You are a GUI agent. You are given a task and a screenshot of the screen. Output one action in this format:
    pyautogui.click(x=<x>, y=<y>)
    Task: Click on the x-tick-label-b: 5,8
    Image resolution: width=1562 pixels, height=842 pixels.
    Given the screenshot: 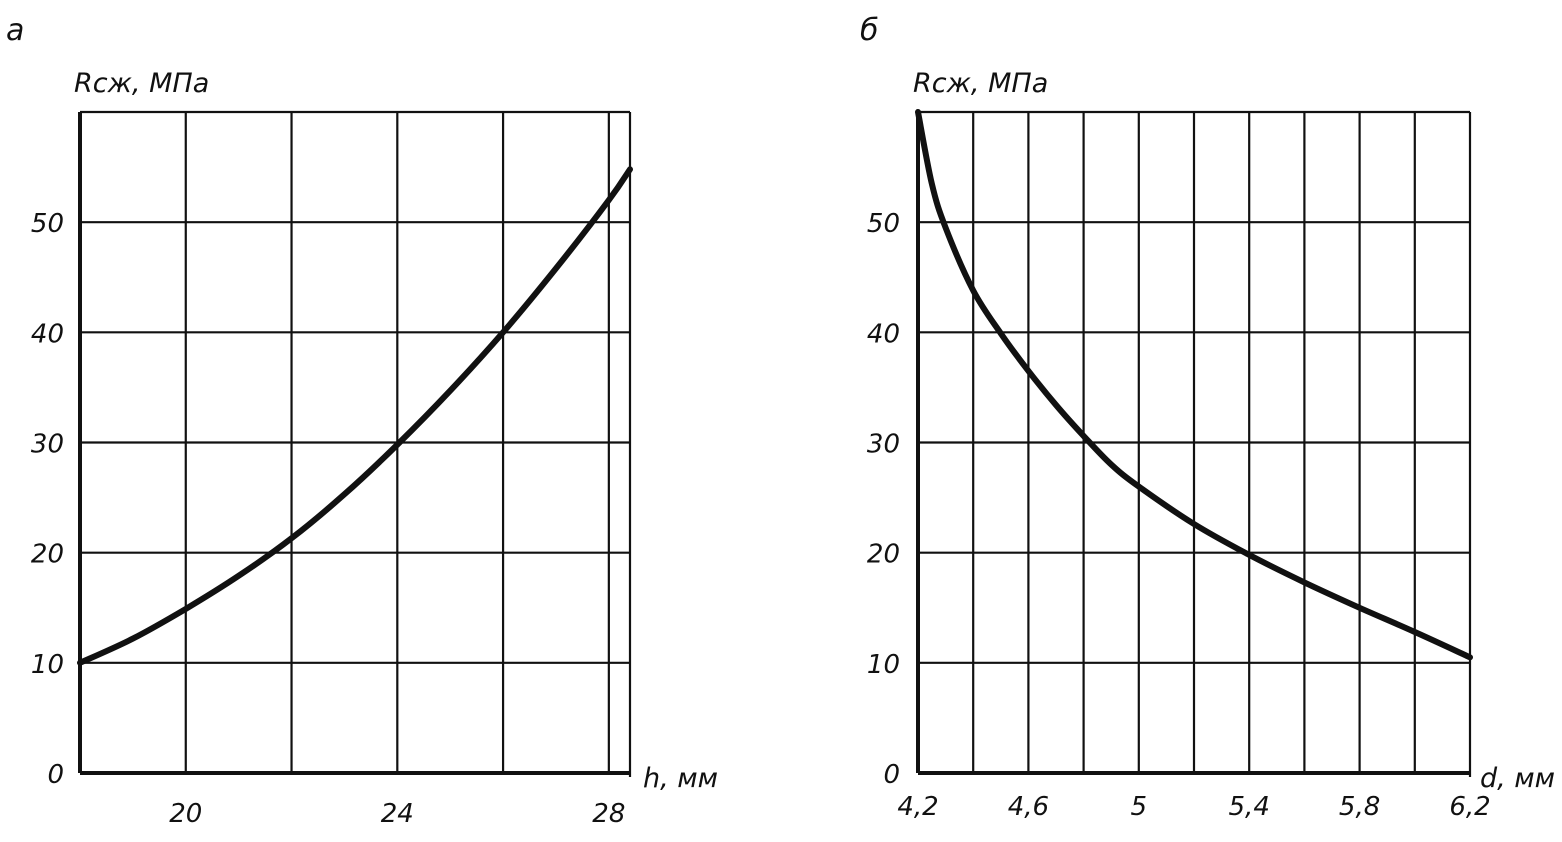 What is the action you would take?
    pyautogui.click(x=1359, y=807)
    